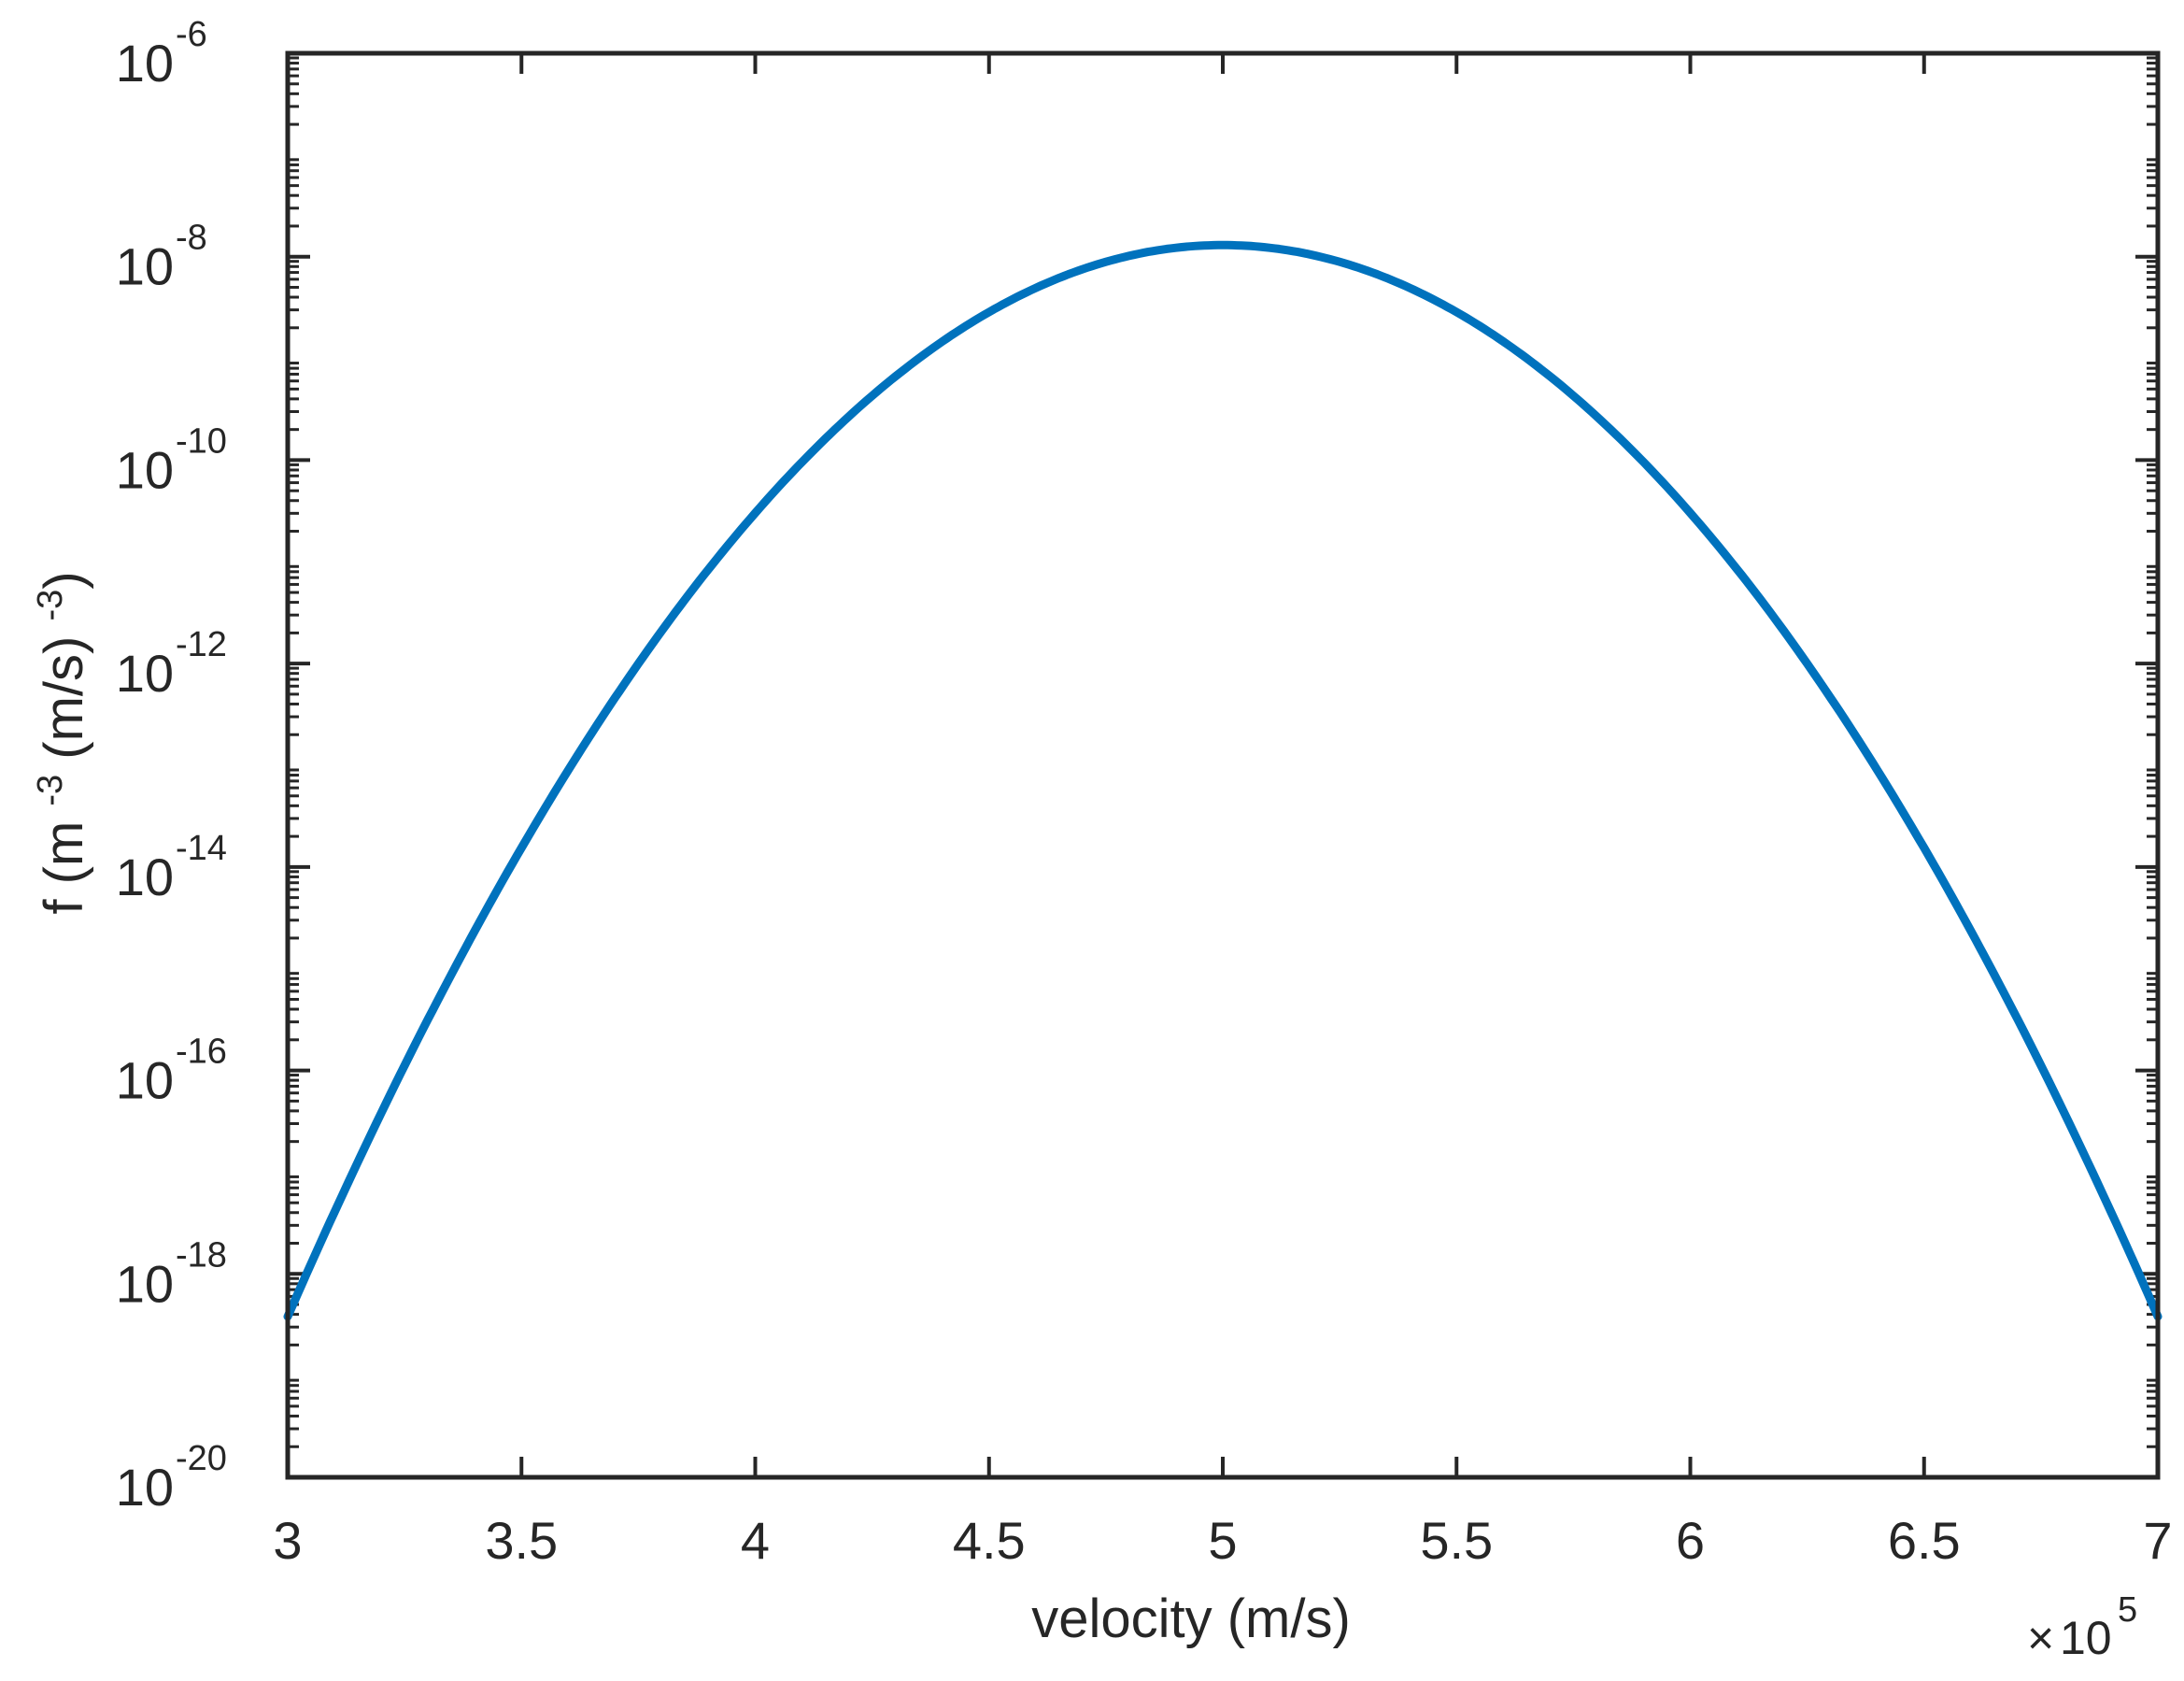 This screenshot has height=1681, width=2184. I want to click on y-tick-label-exponent: -8, so click(191, 238).